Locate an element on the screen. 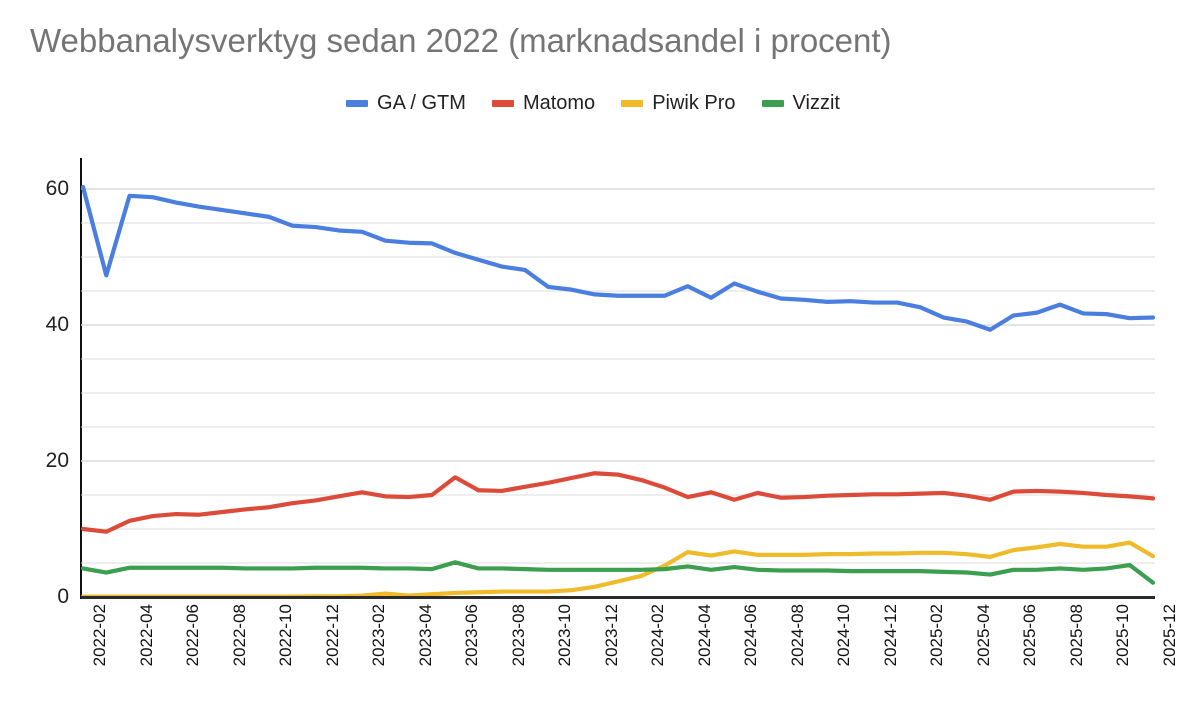 The width and height of the screenshot is (1186, 726). y-axis-tick-label: 60 is located at coordinates (57, 188).